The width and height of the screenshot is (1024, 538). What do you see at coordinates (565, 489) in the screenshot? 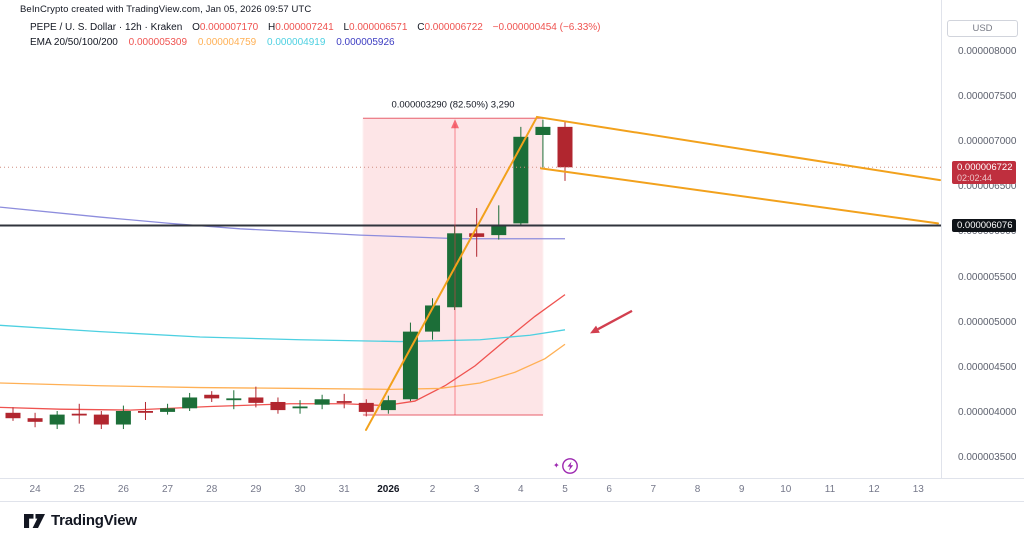
I see `time-tick-label: 5` at bounding box center [565, 489].